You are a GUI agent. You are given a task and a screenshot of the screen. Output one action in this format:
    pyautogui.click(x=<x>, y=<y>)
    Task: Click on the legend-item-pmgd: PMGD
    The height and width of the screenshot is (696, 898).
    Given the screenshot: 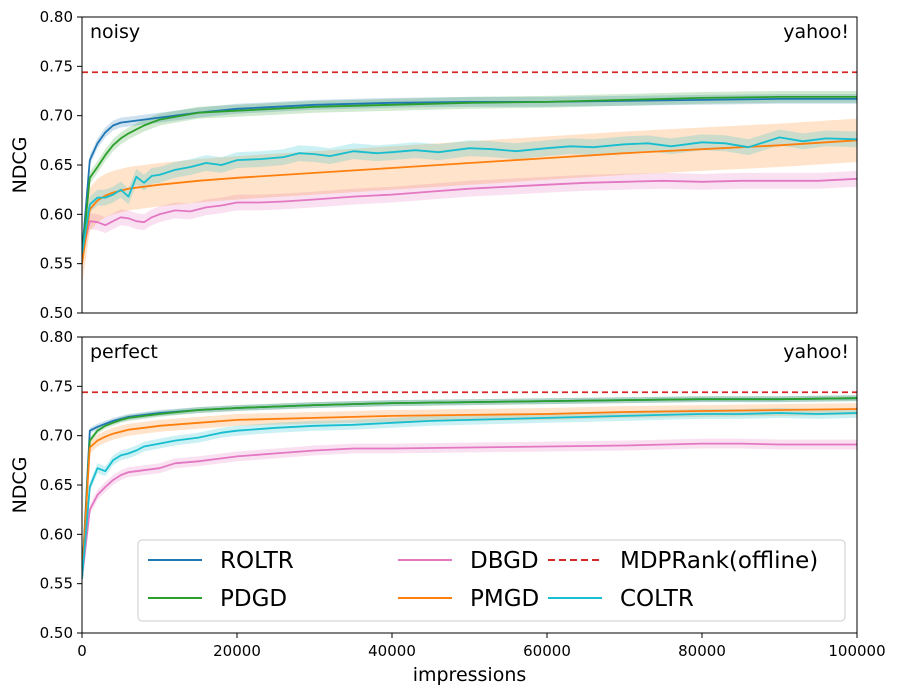 What is the action you would take?
    pyautogui.click(x=468, y=599)
    